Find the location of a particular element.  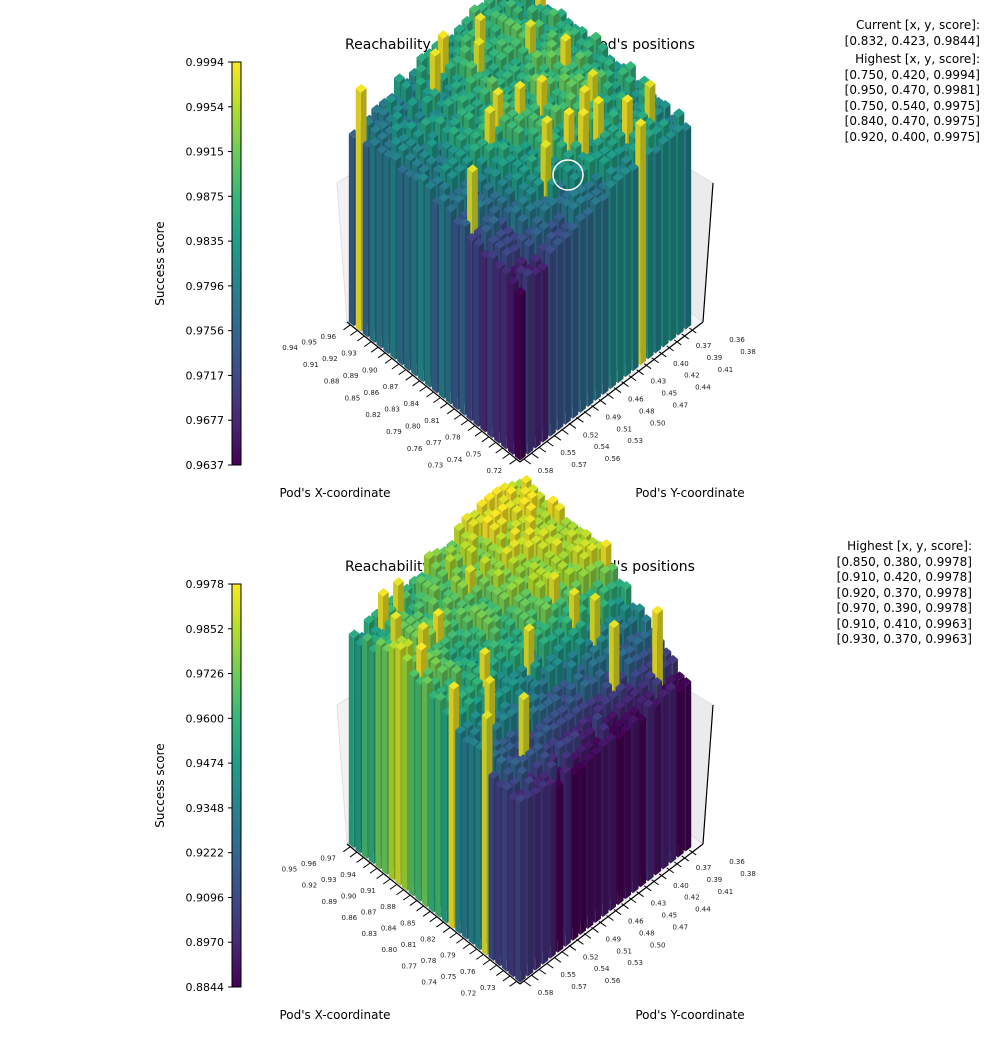

info-line: [0.920, 0.400, 0.9975] is located at coordinates (912, 136).